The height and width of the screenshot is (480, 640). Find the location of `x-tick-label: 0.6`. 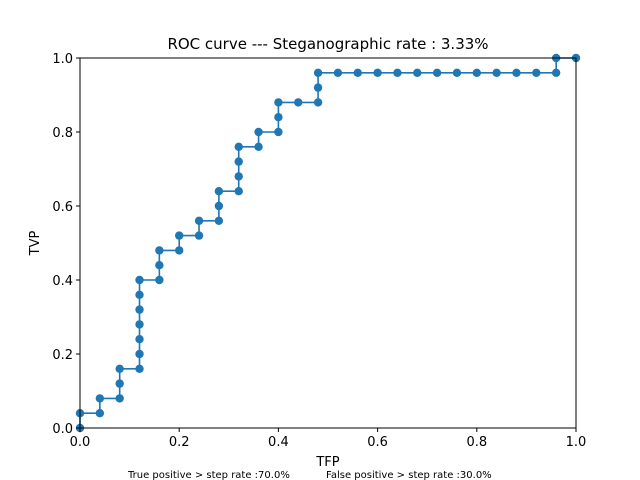

x-tick-label: 0.6 is located at coordinates (377, 442).